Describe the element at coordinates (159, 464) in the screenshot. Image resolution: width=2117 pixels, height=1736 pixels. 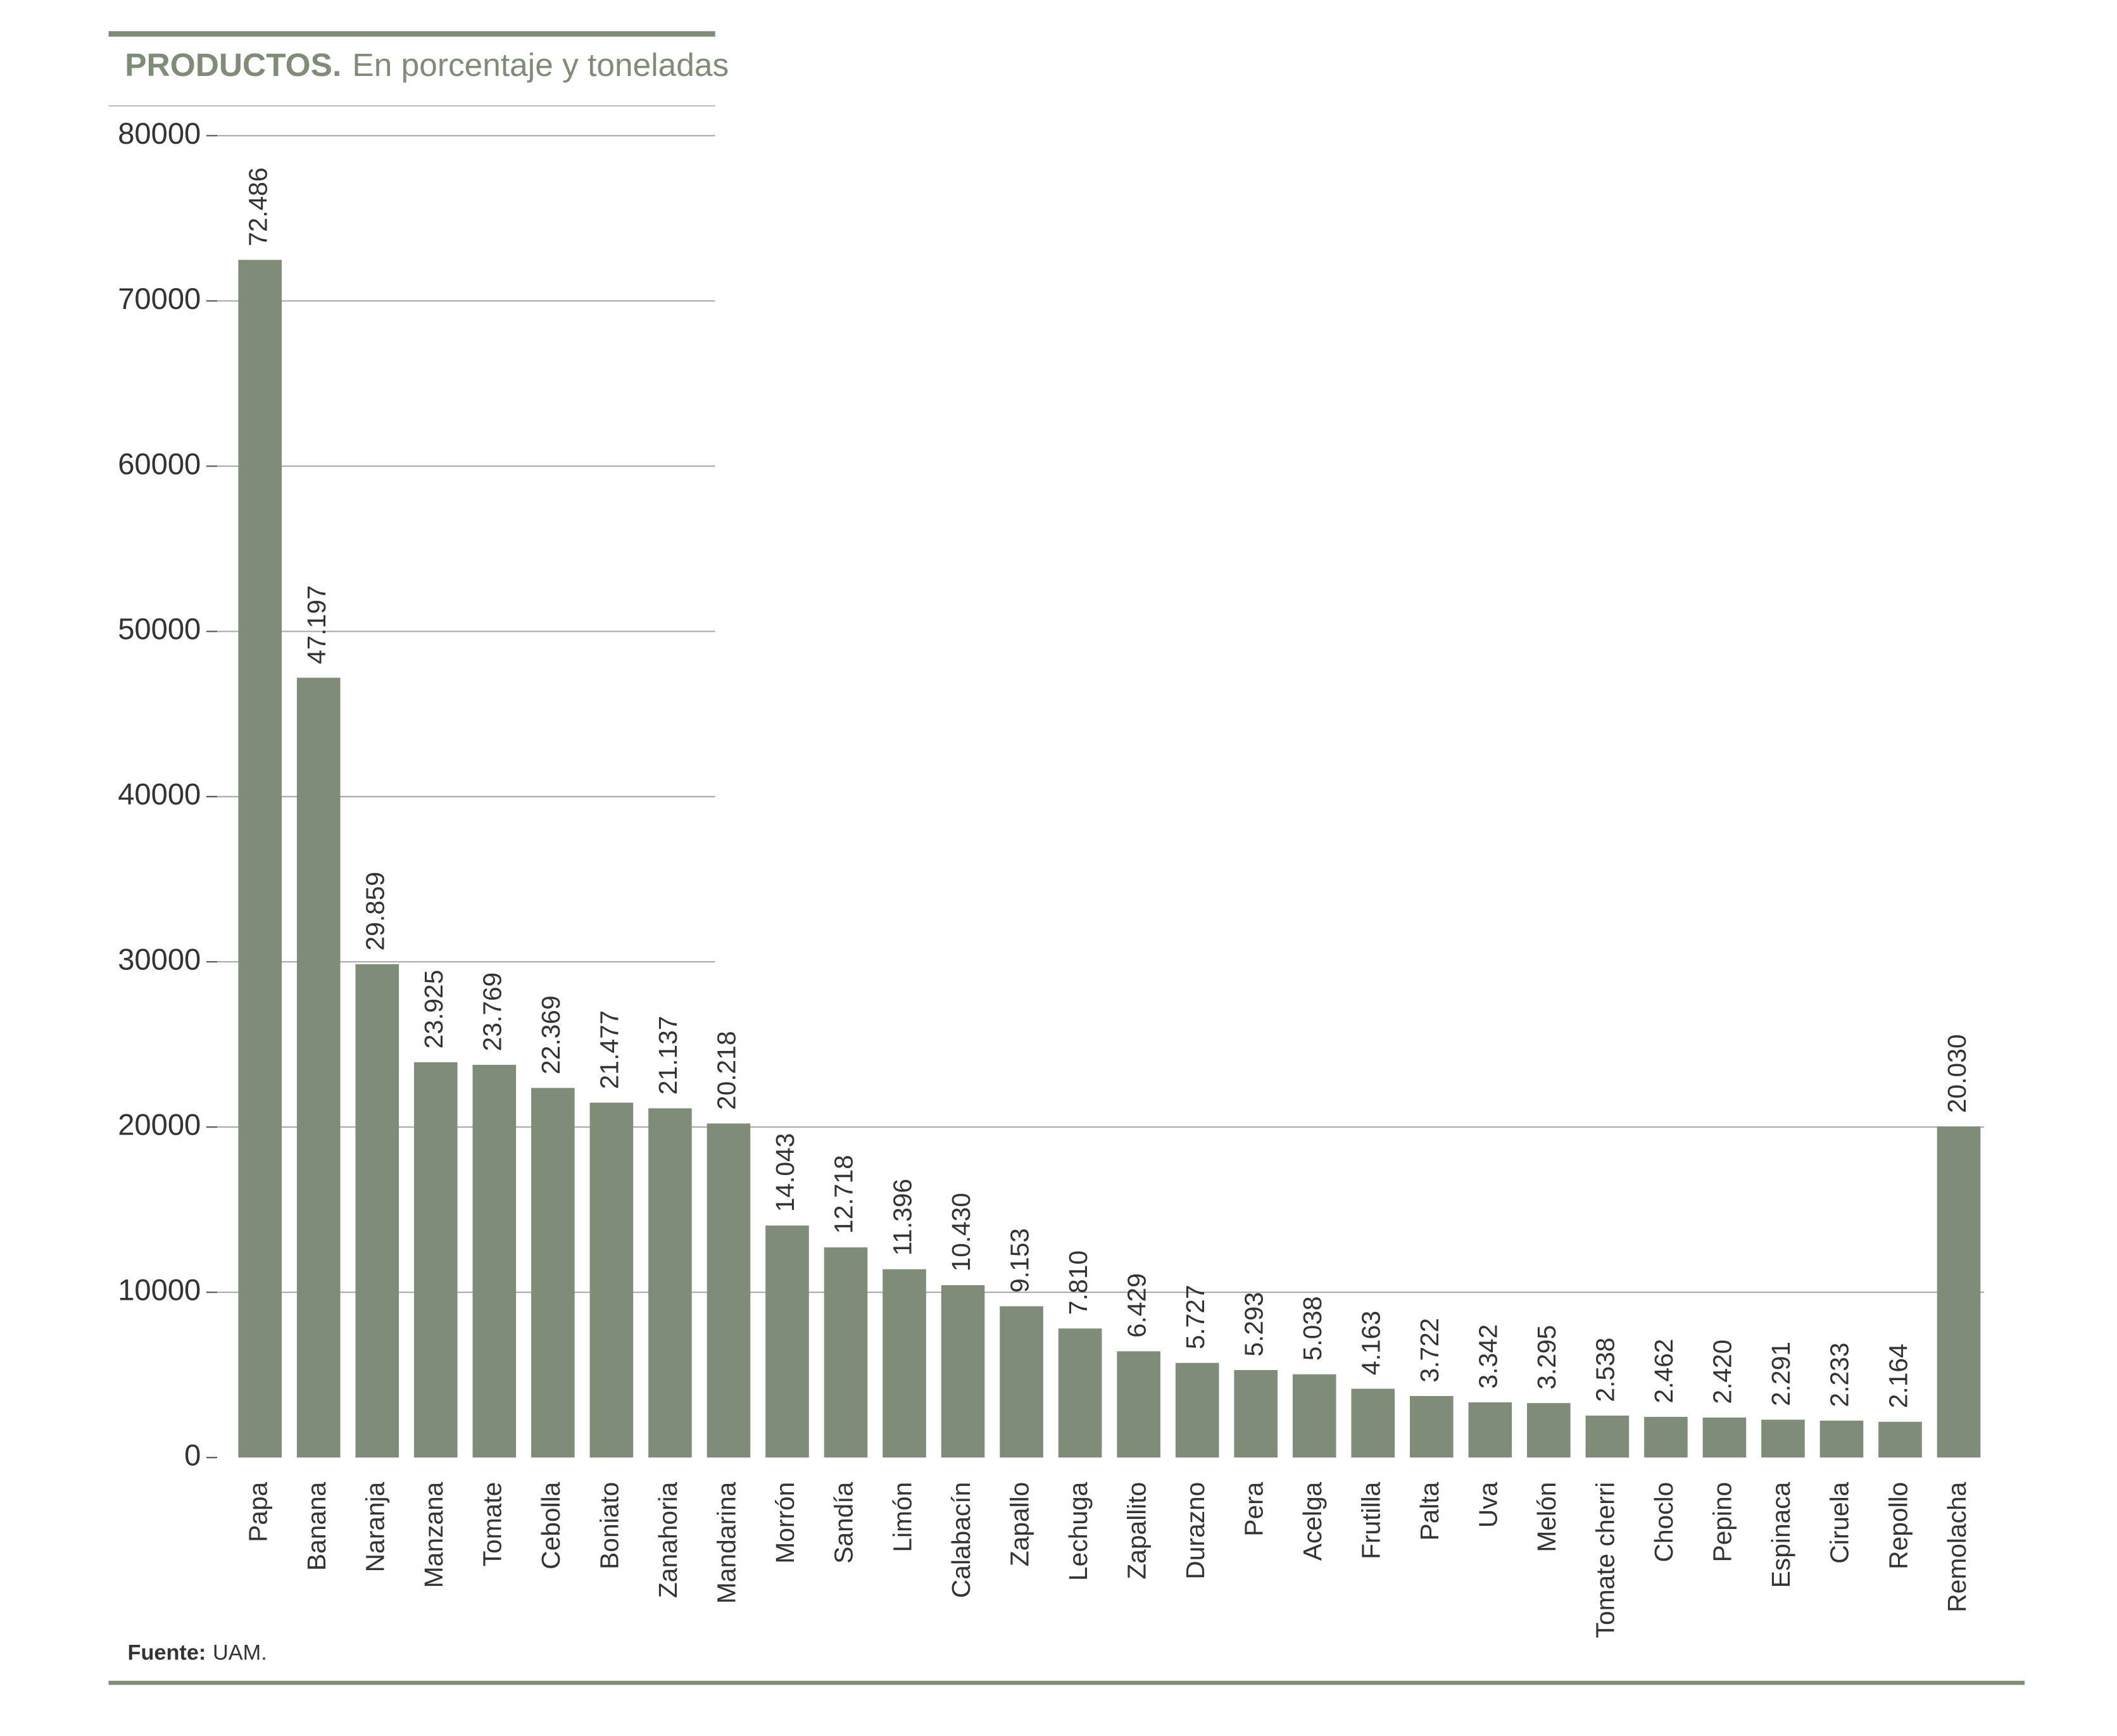
I see `y-tick-label: 60000` at that location.